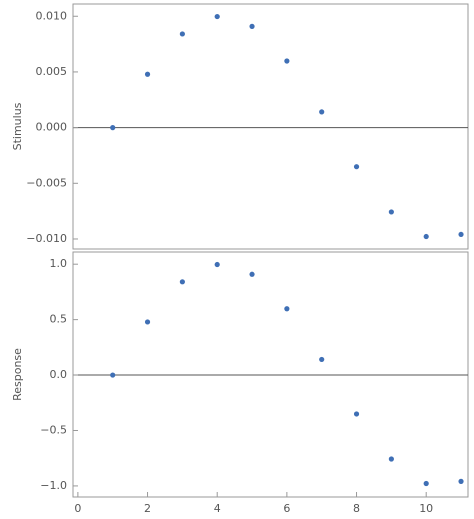 The width and height of the screenshot is (474, 519). What do you see at coordinates (52, 127) in the screenshot?
I see `y-tick-label: 0.000` at bounding box center [52, 127].